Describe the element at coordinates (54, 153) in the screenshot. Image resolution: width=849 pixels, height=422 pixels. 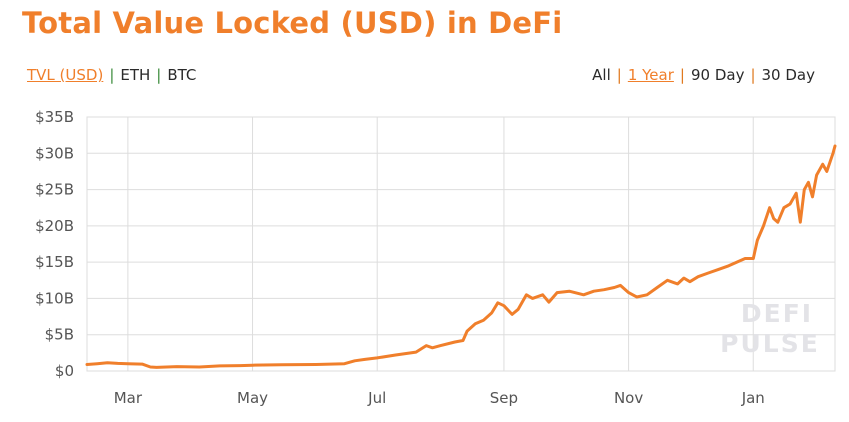
I see `y-tick-label: $30B` at that location.